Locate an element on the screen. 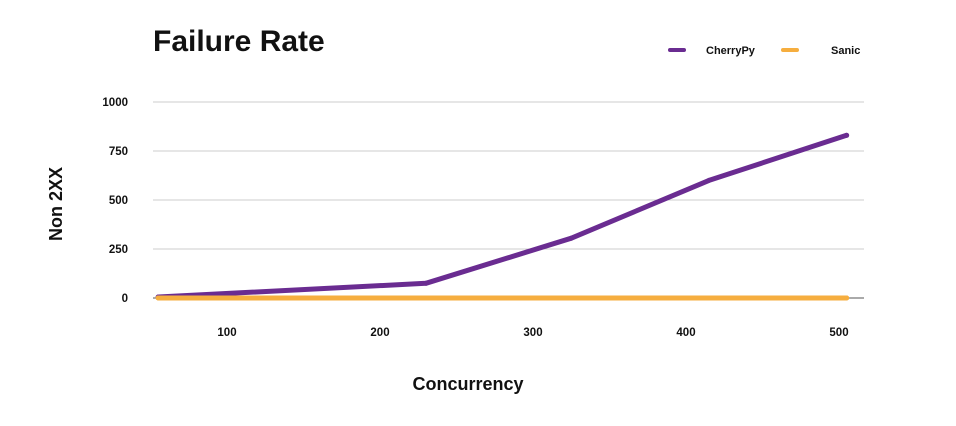  y-tick-label: 250 is located at coordinates (118, 250).